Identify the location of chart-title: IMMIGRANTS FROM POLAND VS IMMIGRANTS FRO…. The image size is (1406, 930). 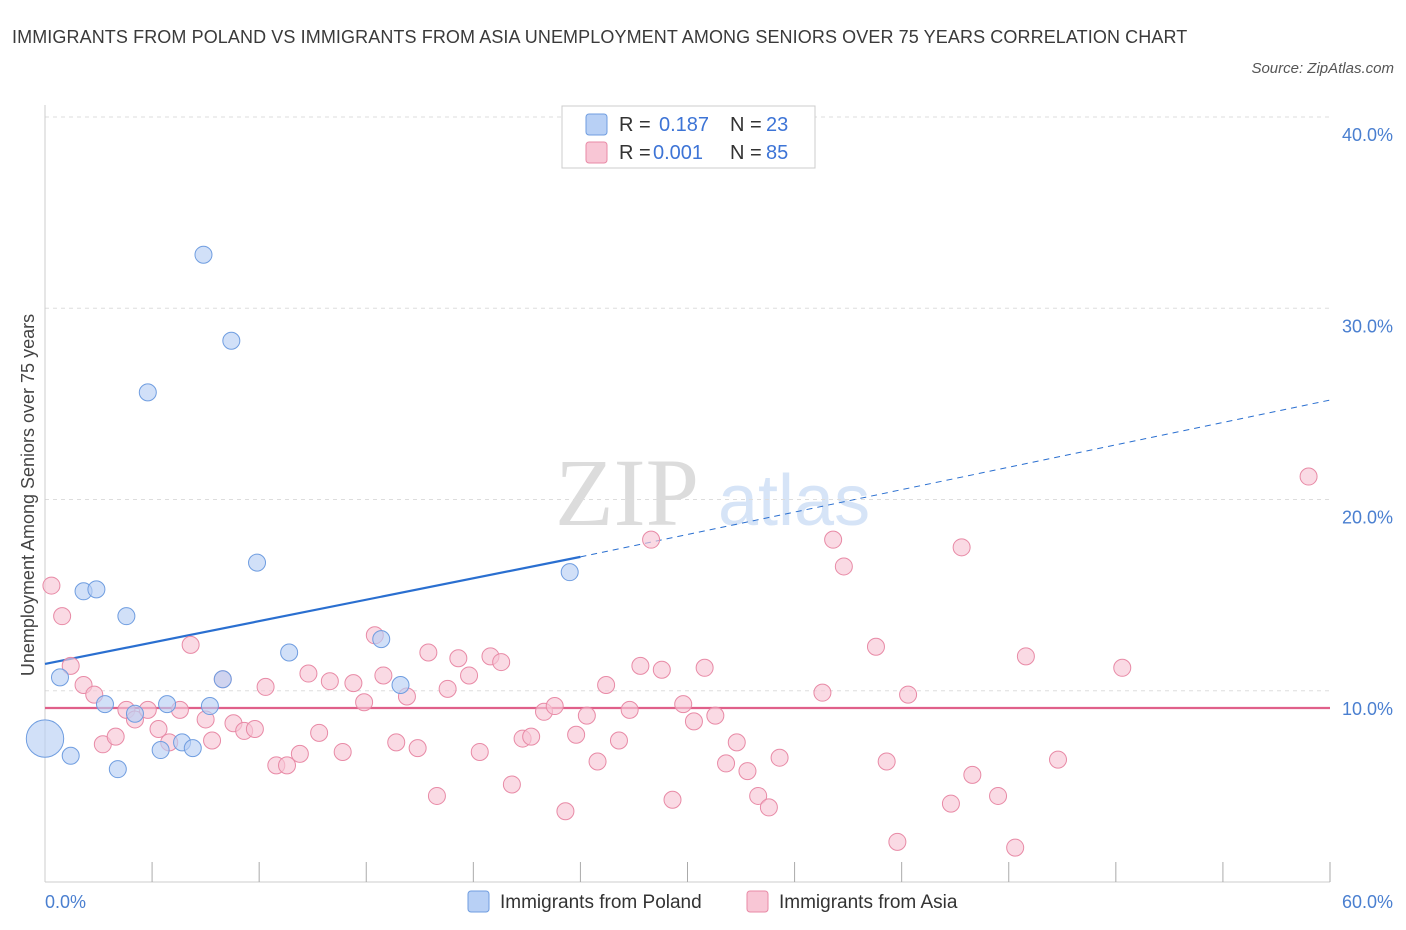
(600, 37).